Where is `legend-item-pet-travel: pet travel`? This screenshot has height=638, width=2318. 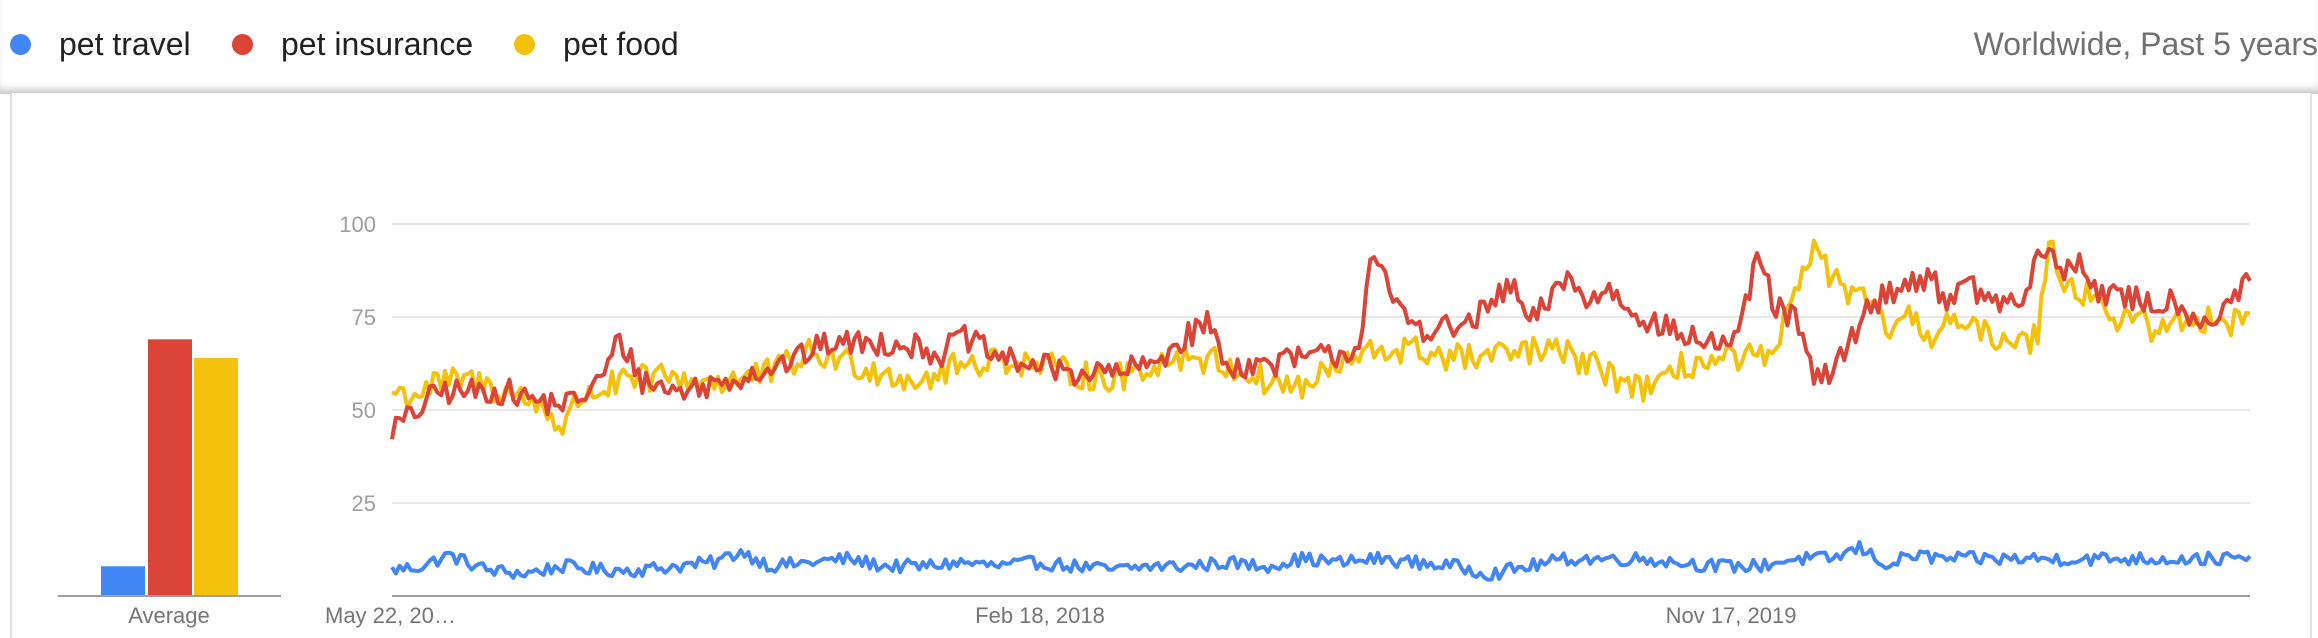
legend-item-pet-travel: pet travel is located at coordinates (100, 44).